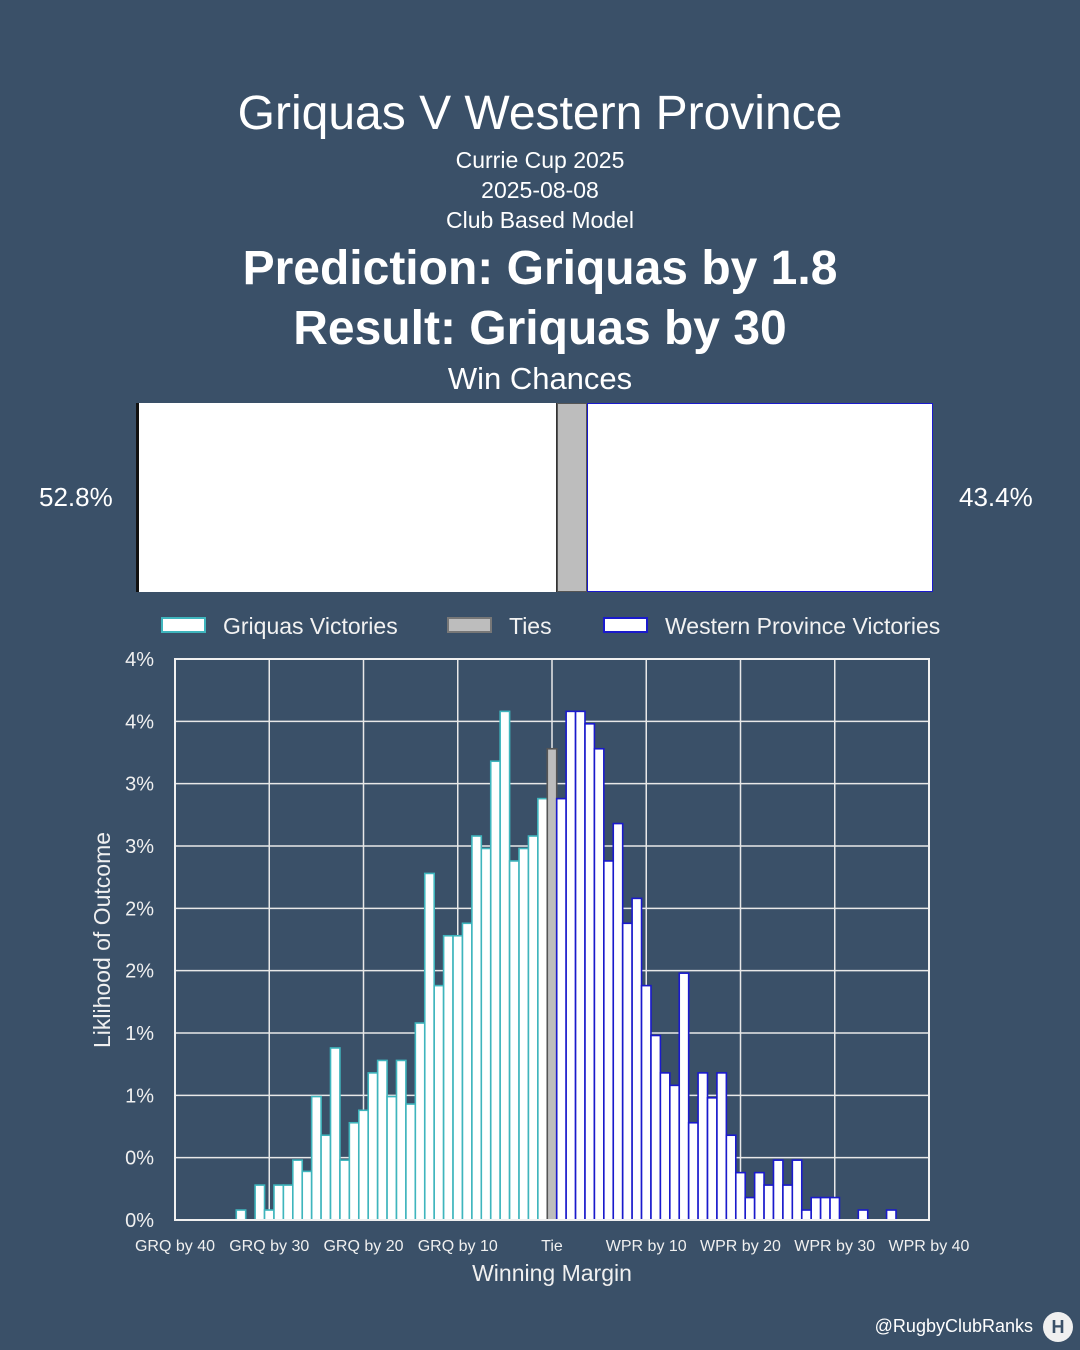 Image resolution: width=1080 pixels, height=1350 pixels. I want to click on competition-label: Currie Cup 2025, so click(540, 160).